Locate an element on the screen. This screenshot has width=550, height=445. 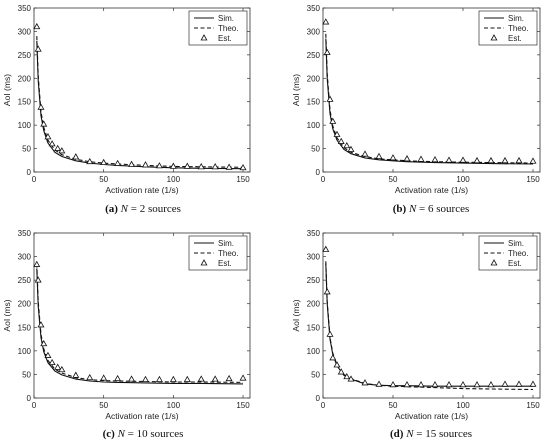
x-tick-label: 50 is located at coordinates (393, 405).